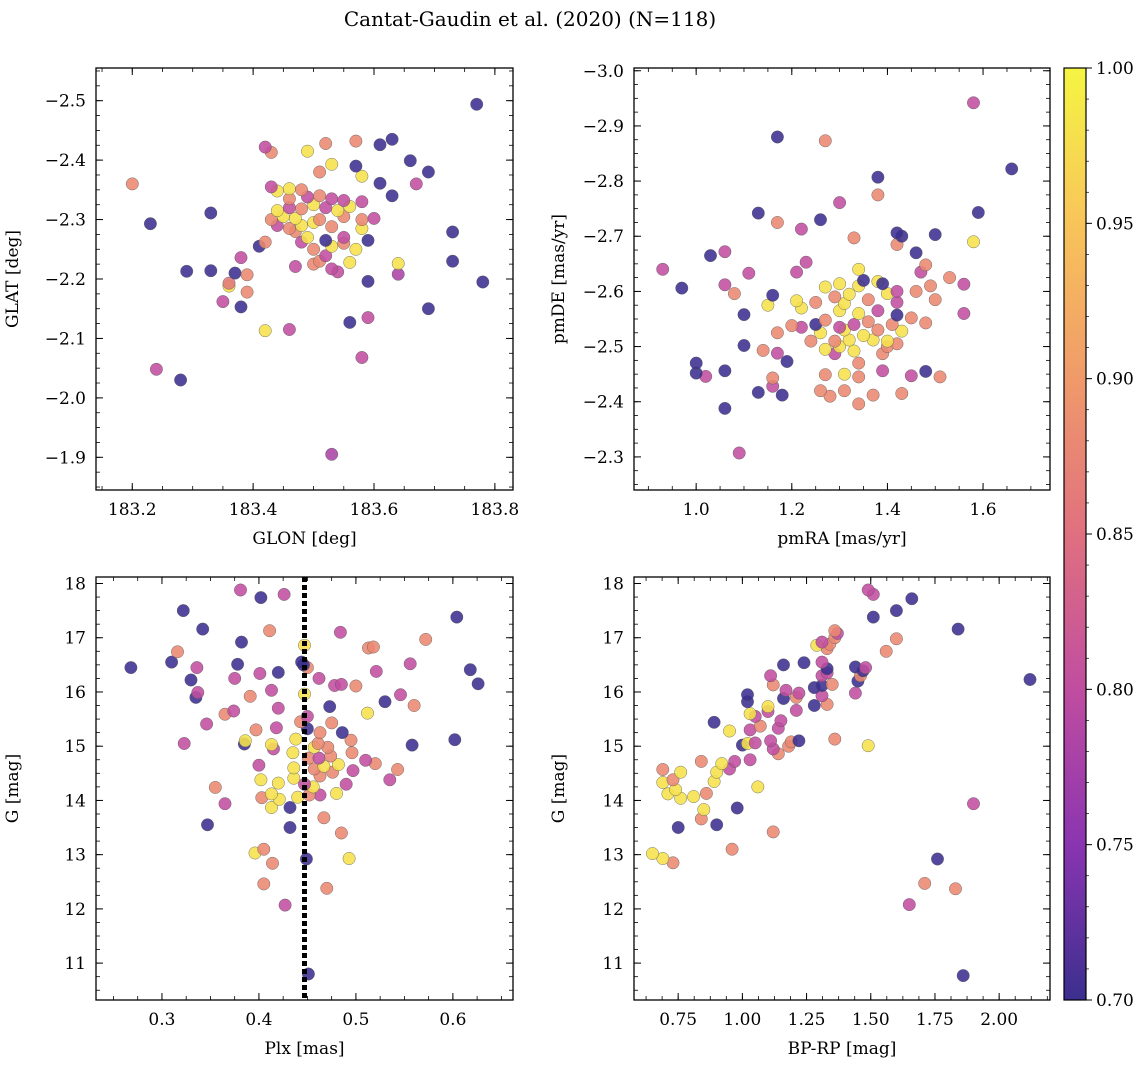 This screenshot has width=1148, height=1067. What do you see at coordinates (935, 1020) in the screenshot?
I see `x-tick-label: 1.75` at bounding box center [935, 1020].